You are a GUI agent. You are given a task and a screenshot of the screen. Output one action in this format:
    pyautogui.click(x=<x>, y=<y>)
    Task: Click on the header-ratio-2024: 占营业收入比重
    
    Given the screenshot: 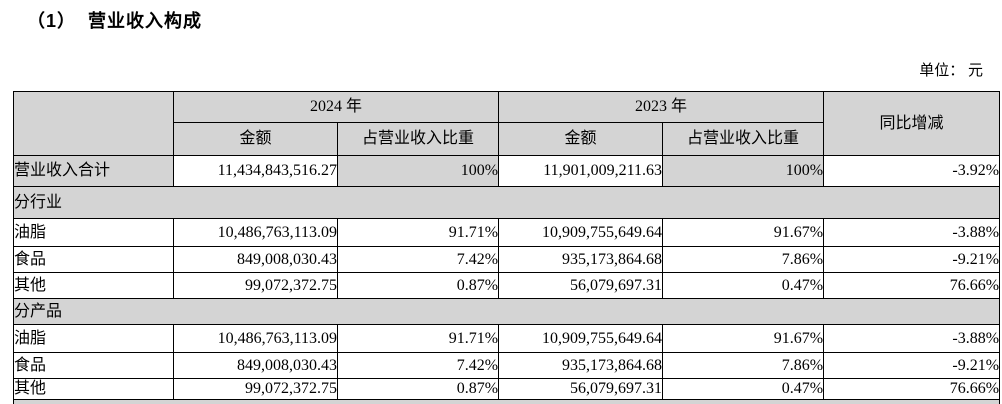 What is the action you would take?
    pyautogui.click(x=418, y=139)
    